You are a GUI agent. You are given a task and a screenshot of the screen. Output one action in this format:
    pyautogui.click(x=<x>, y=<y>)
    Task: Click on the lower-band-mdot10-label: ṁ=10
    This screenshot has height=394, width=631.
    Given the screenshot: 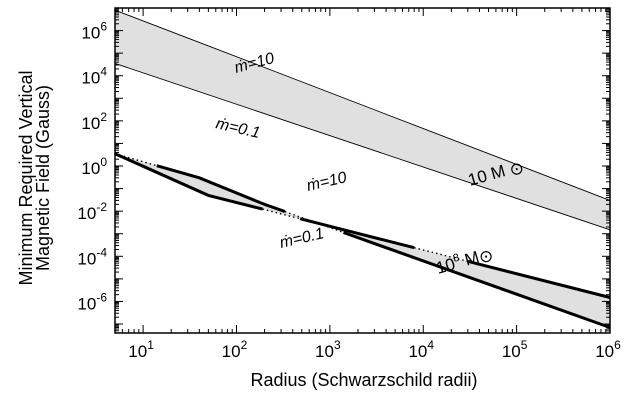 What is the action you would take?
    pyautogui.click(x=326, y=182)
    